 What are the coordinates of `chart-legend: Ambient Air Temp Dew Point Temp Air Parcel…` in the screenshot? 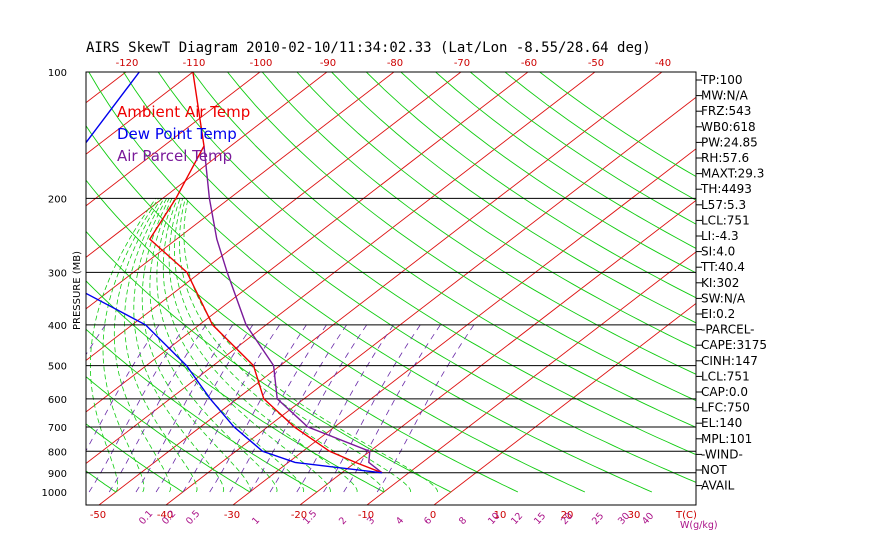 It's located at (183, 134).